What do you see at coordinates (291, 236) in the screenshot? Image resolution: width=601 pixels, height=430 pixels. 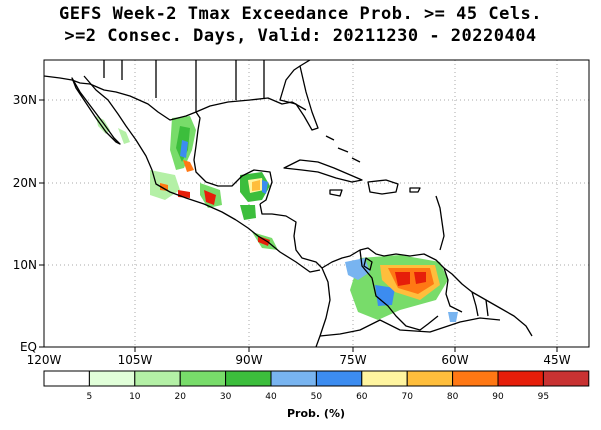 I see `central-america-caribbean` at bounding box center [291, 236].